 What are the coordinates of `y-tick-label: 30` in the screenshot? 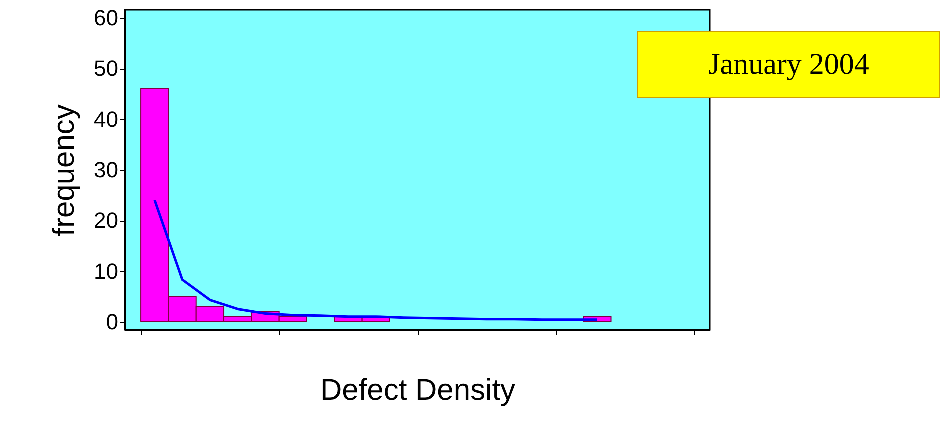 It's located at (106, 170).